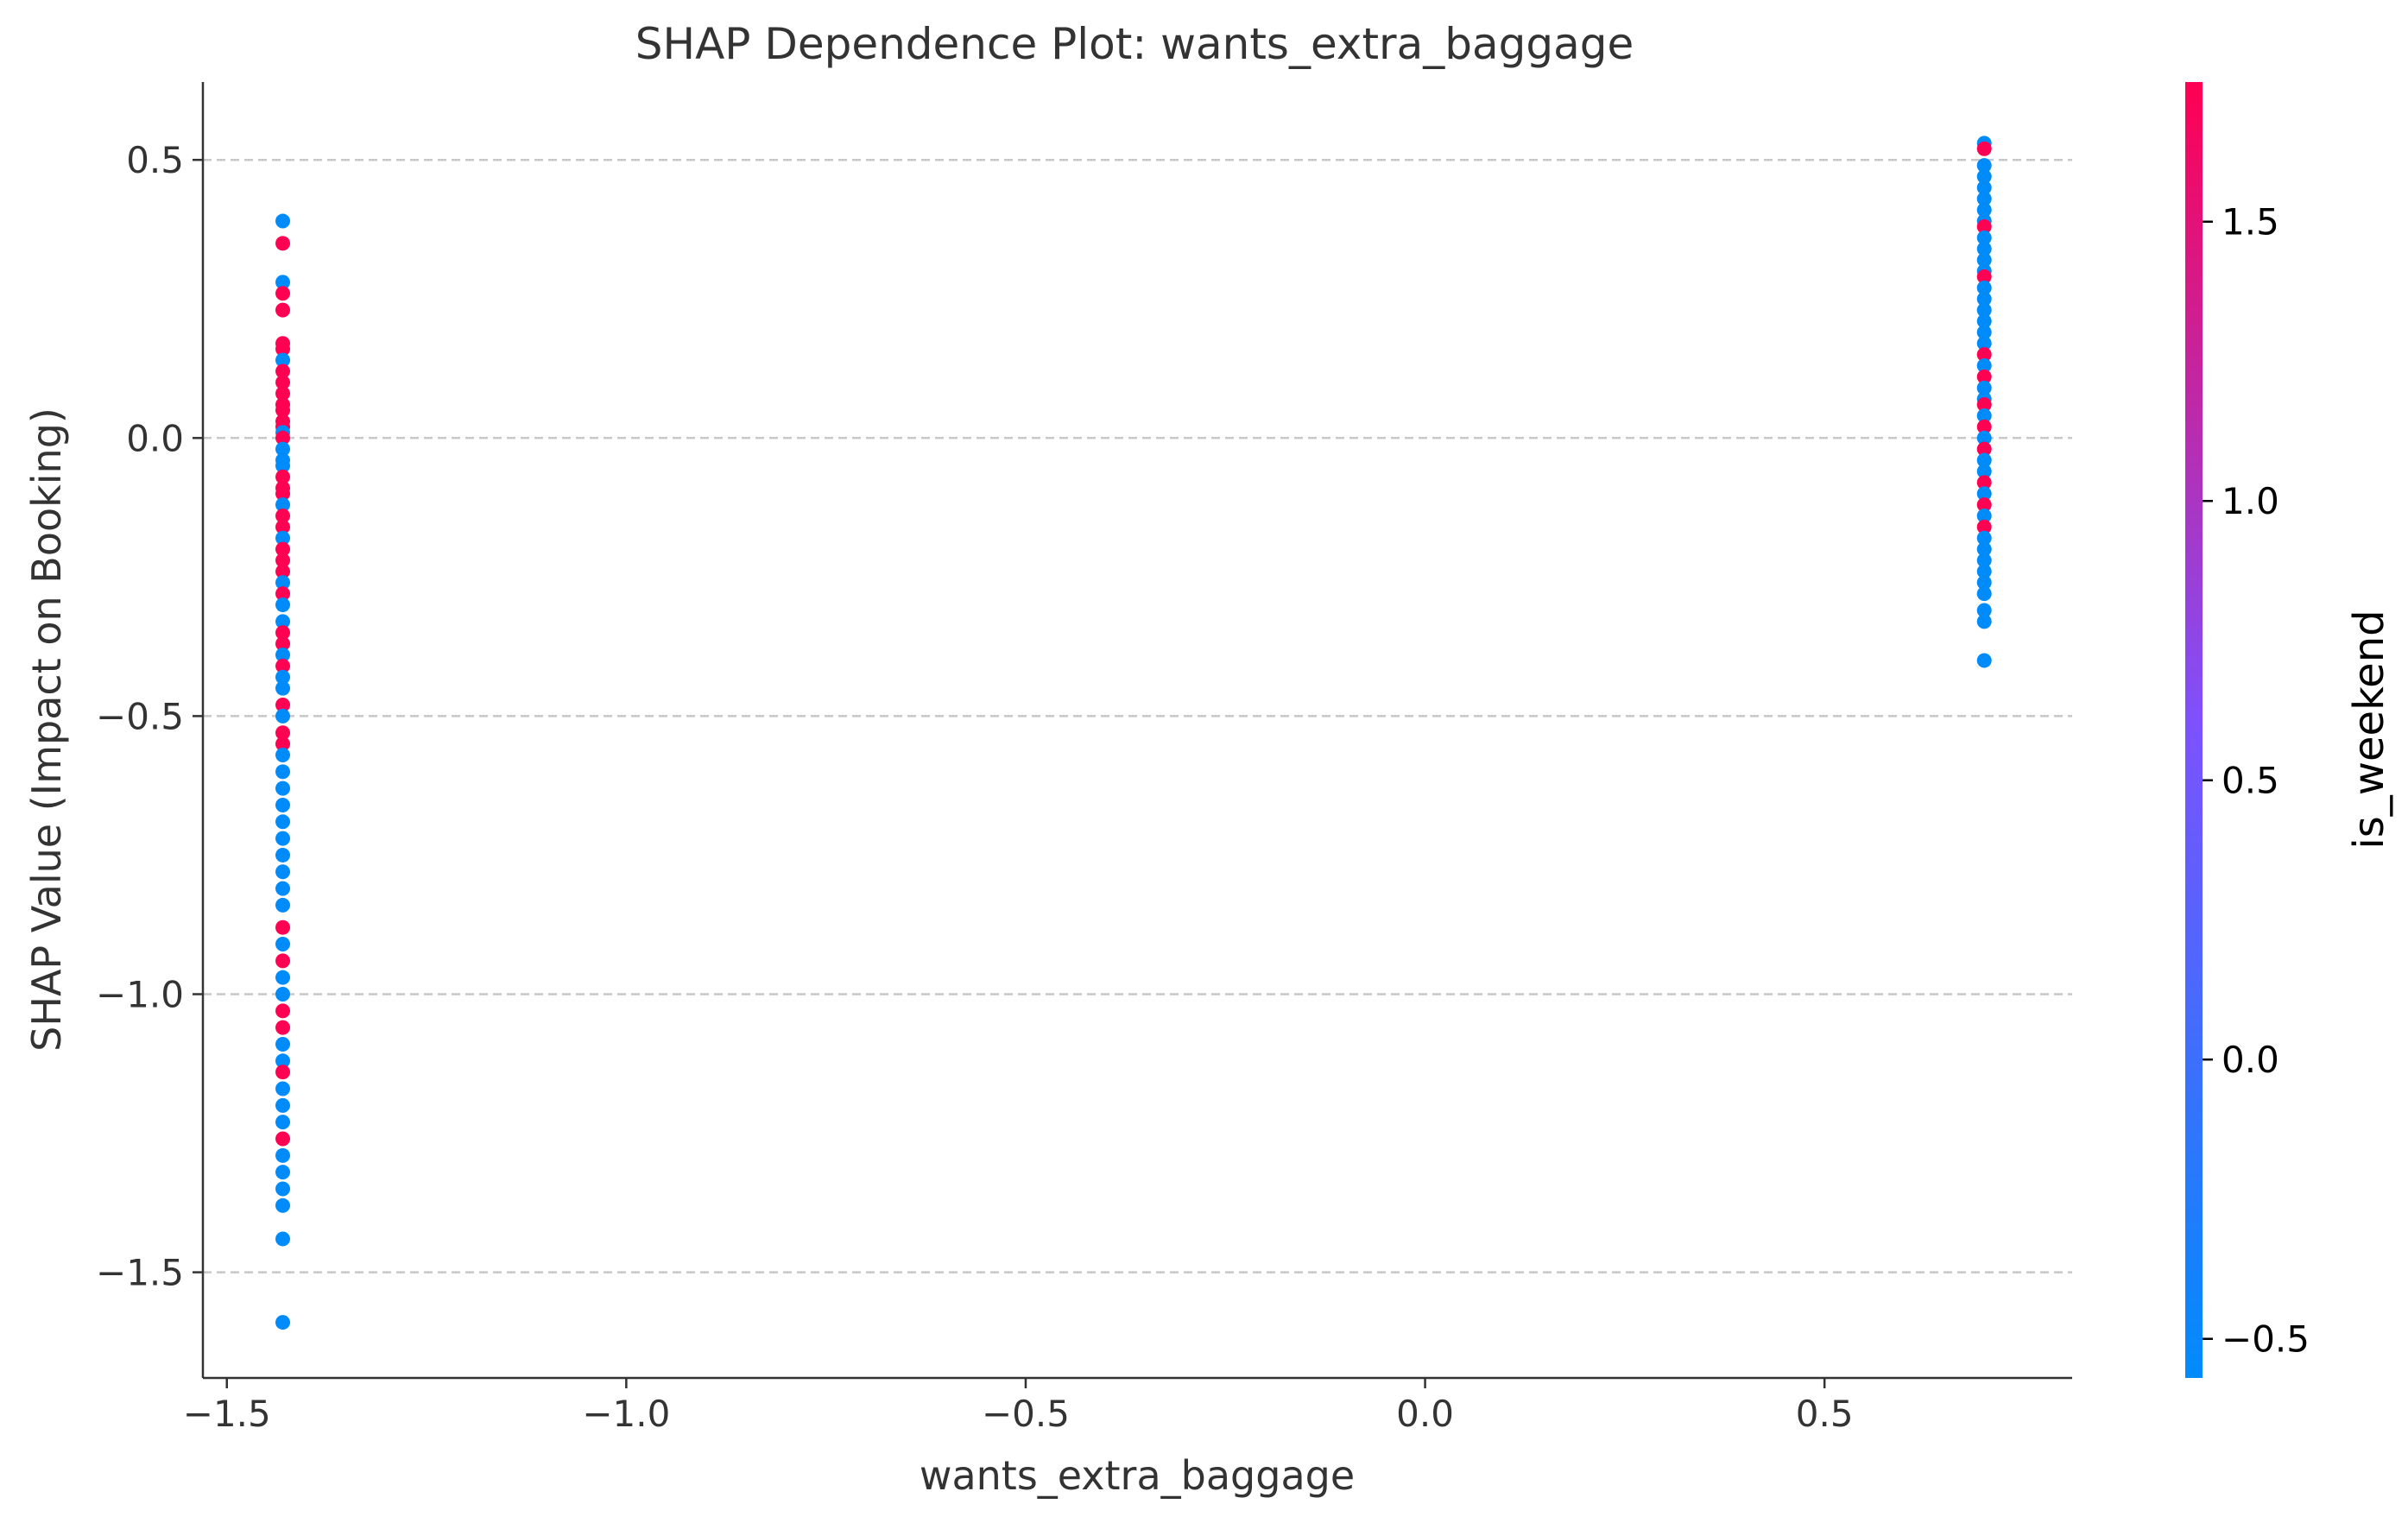  Describe the element at coordinates (140, 716) in the screenshot. I see `y-tick-label: −0.5` at that location.